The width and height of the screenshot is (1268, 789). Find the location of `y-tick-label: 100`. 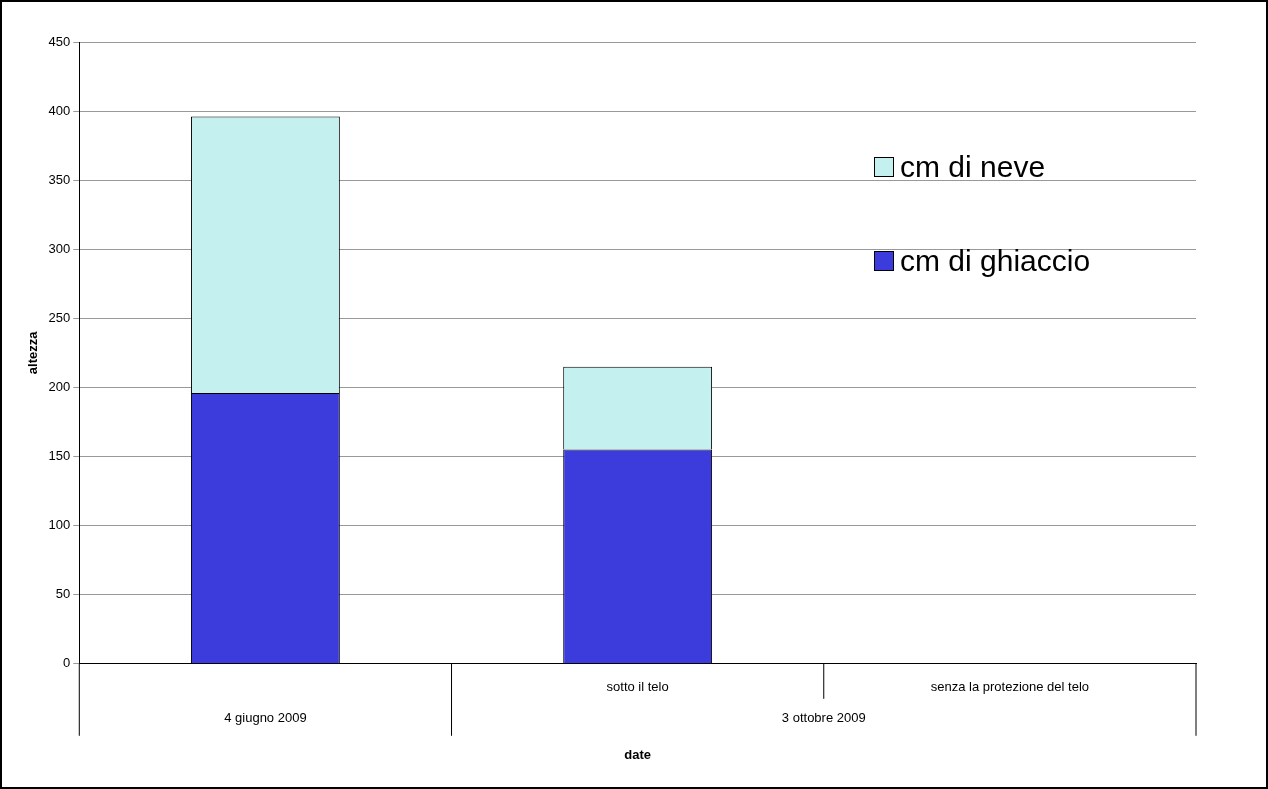

y-tick-label: 100 is located at coordinates (59, 525).